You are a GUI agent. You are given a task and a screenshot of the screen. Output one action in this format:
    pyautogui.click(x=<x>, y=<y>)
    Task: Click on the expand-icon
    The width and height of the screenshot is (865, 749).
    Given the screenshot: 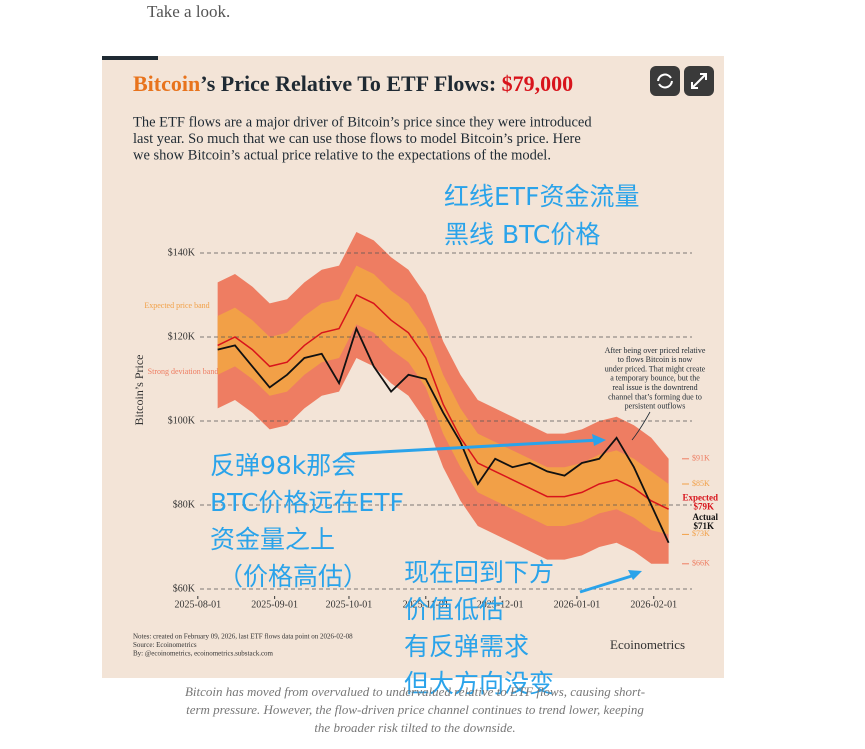 What is the action you would take?
    pyautogui.click(x=699, y=81)
    